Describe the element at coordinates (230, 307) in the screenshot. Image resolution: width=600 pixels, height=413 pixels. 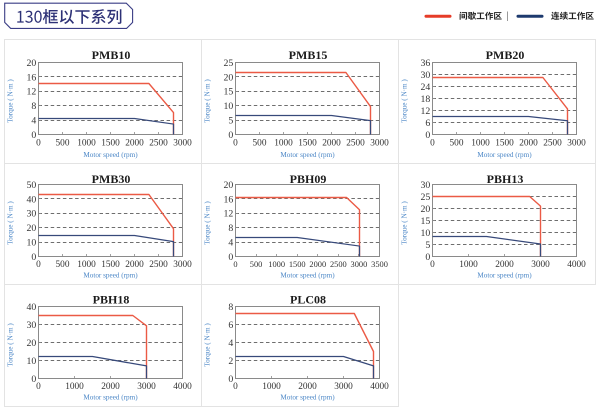
I see `svg-text: 8` at that location.